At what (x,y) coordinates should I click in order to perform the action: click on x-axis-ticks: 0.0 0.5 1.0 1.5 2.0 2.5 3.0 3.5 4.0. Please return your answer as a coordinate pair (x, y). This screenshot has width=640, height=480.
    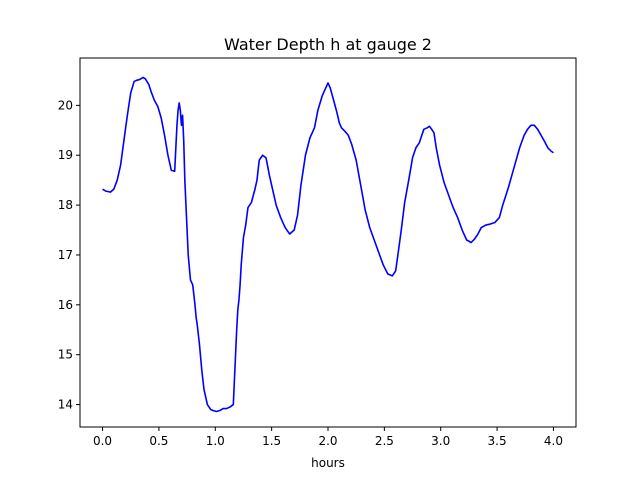
    Looking at the image, I should click on (328, 437).